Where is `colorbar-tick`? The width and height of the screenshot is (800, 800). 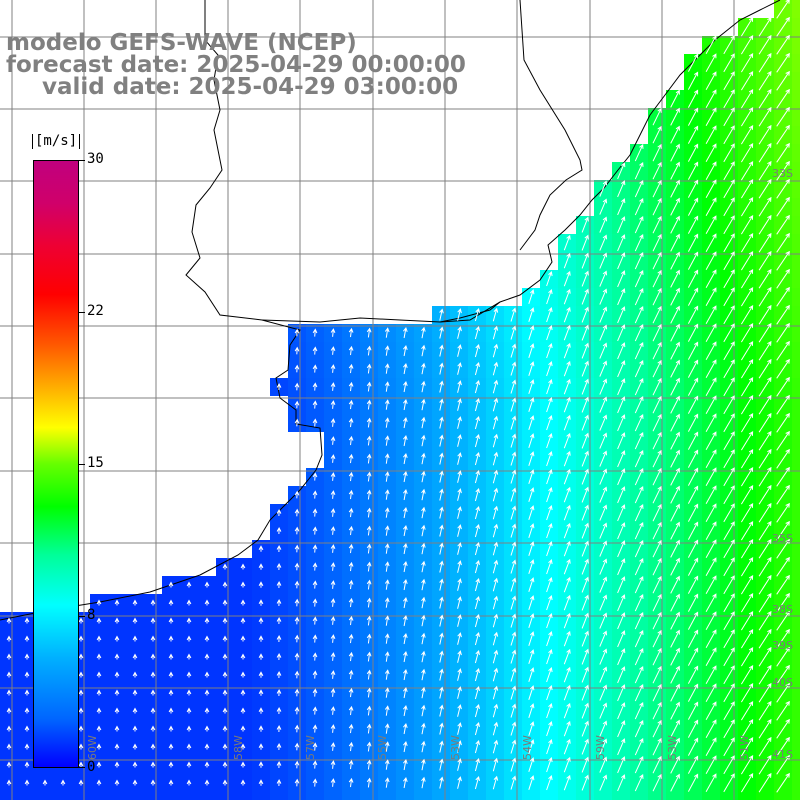
colorbar-tick is located at coordinates (82, 160).